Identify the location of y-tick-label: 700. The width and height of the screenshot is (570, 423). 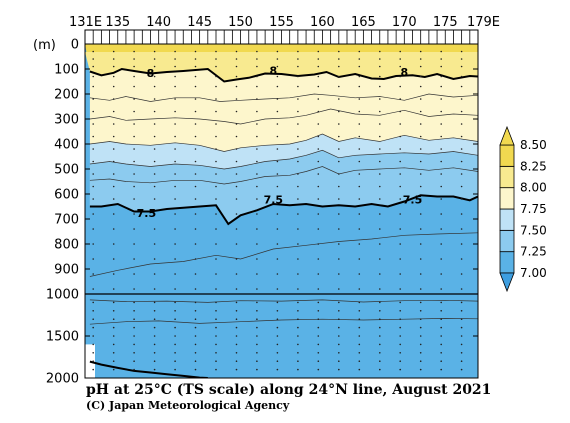
(66, 220).